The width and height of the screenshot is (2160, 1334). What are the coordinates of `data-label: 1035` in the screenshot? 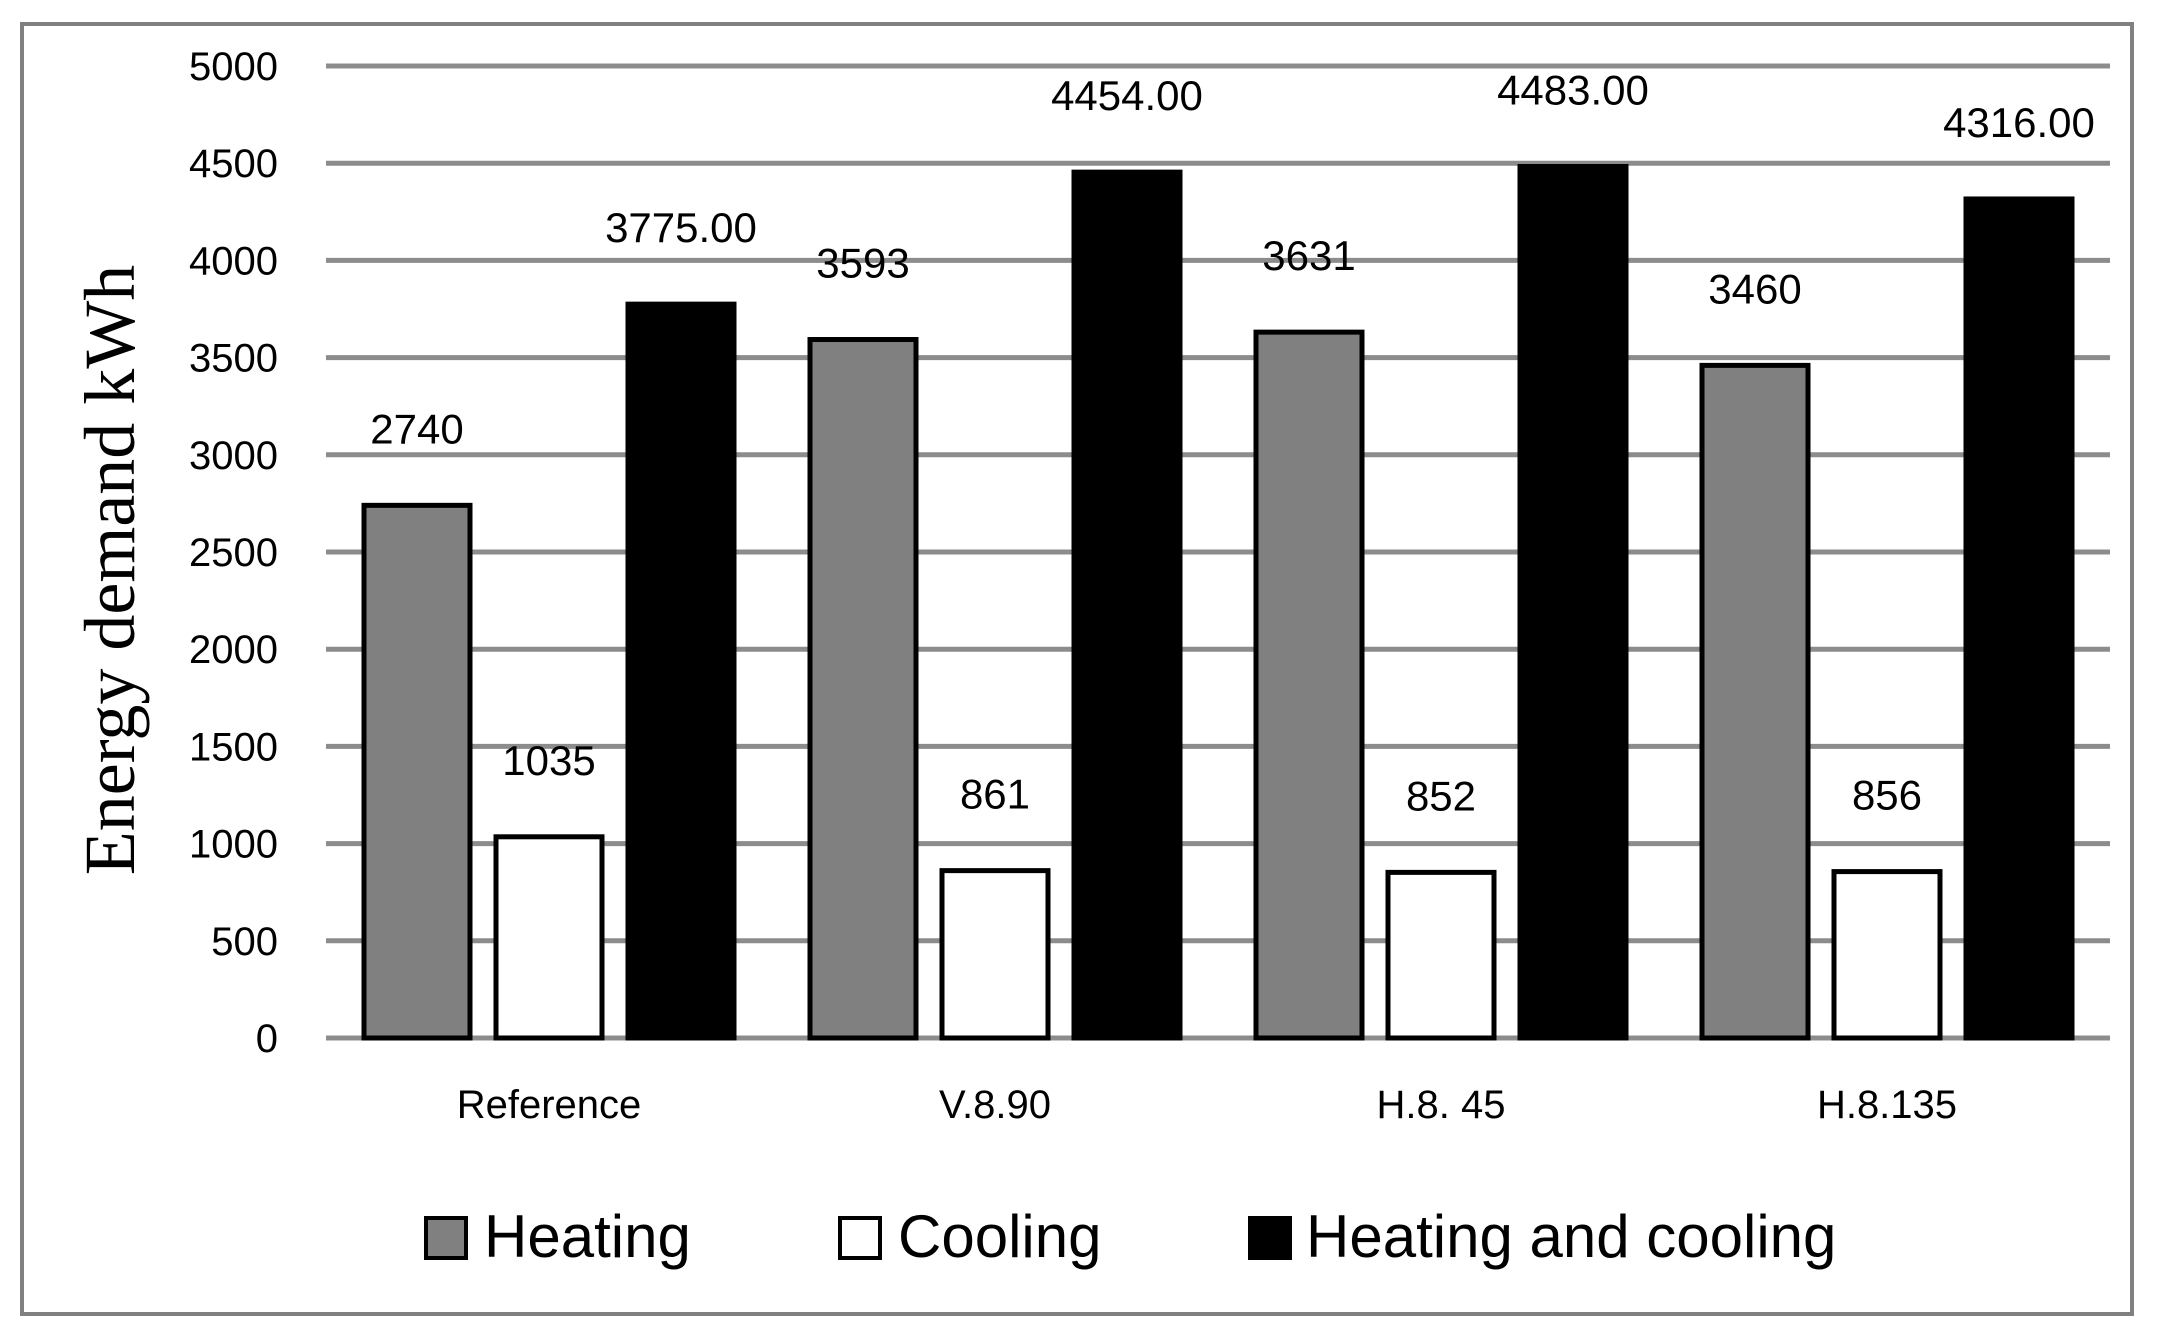 It's located at (548, 760).